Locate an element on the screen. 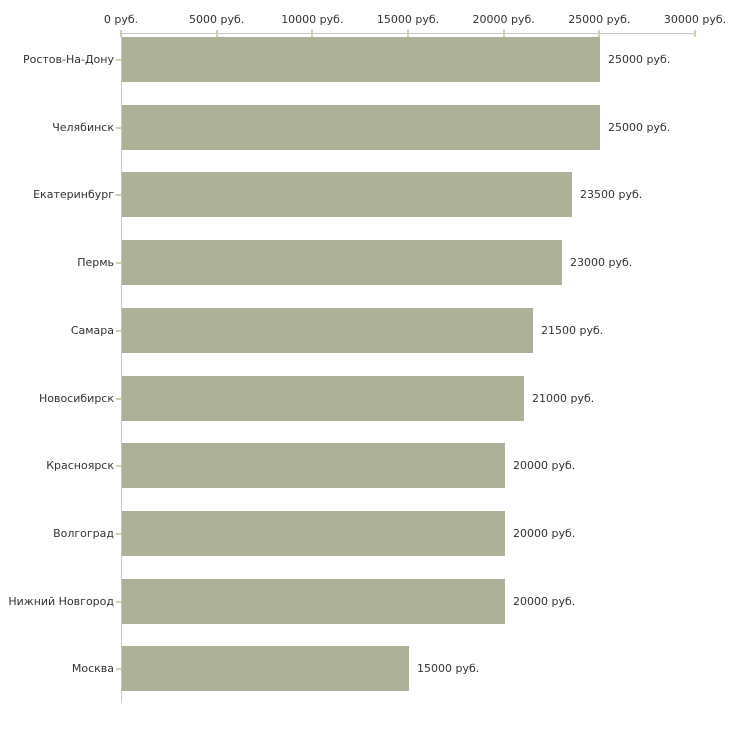 The width and height of the screenshot is (730, 730). bar-row: Красноярск 20000 руб. is located at coordinates (365, 465).